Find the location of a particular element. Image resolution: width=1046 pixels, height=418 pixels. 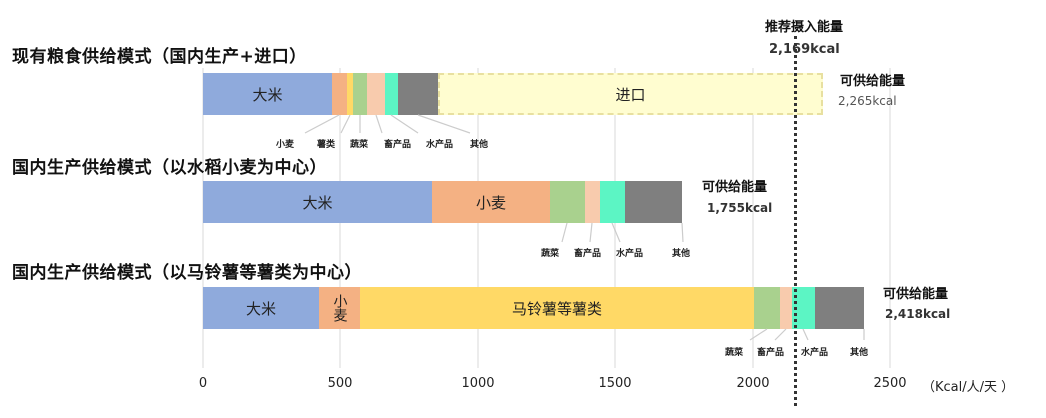

row-3-bar: 大米 小麦 马铃薯等薯类 is located at coordinates (533, 308).